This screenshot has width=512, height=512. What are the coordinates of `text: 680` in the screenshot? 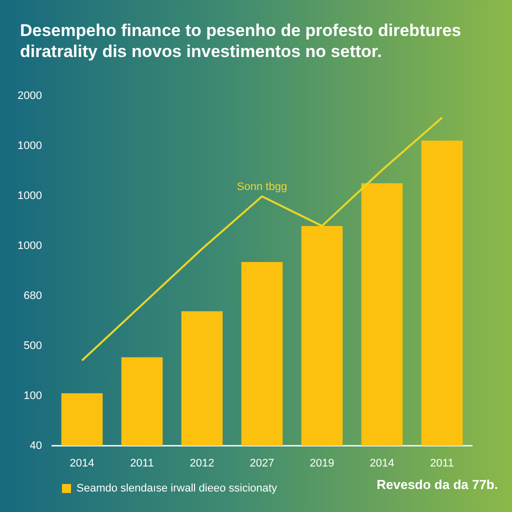 It's located at (33, 295).